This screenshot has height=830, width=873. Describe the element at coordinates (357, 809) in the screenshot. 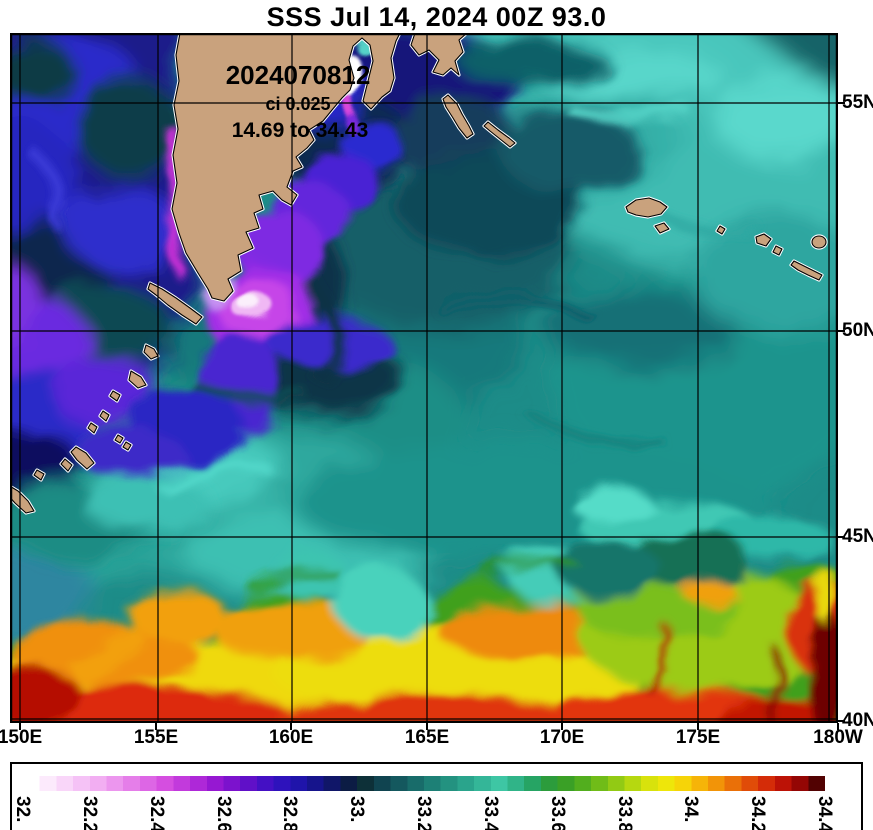

I see `colorbar-tick-label: 33.` at that location.